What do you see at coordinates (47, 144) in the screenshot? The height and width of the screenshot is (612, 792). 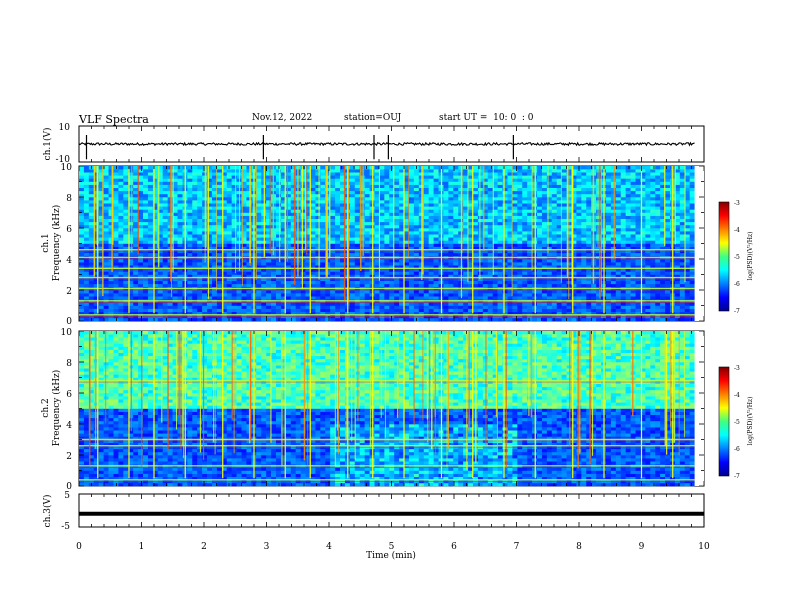 I see `ch1-ylabel: ch.1(V)` at bounding box center [47, 144].